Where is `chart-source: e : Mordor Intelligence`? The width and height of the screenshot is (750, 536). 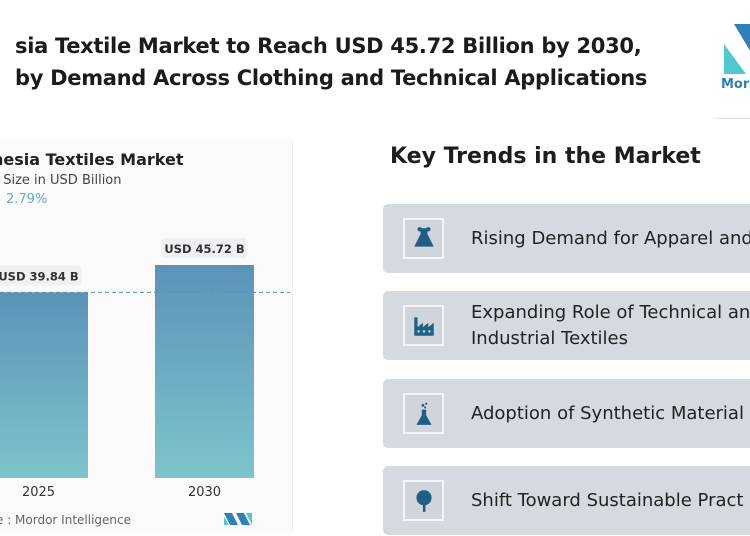 chart-source: e : Mordor Intelligence is located at coordinates (65, 520).